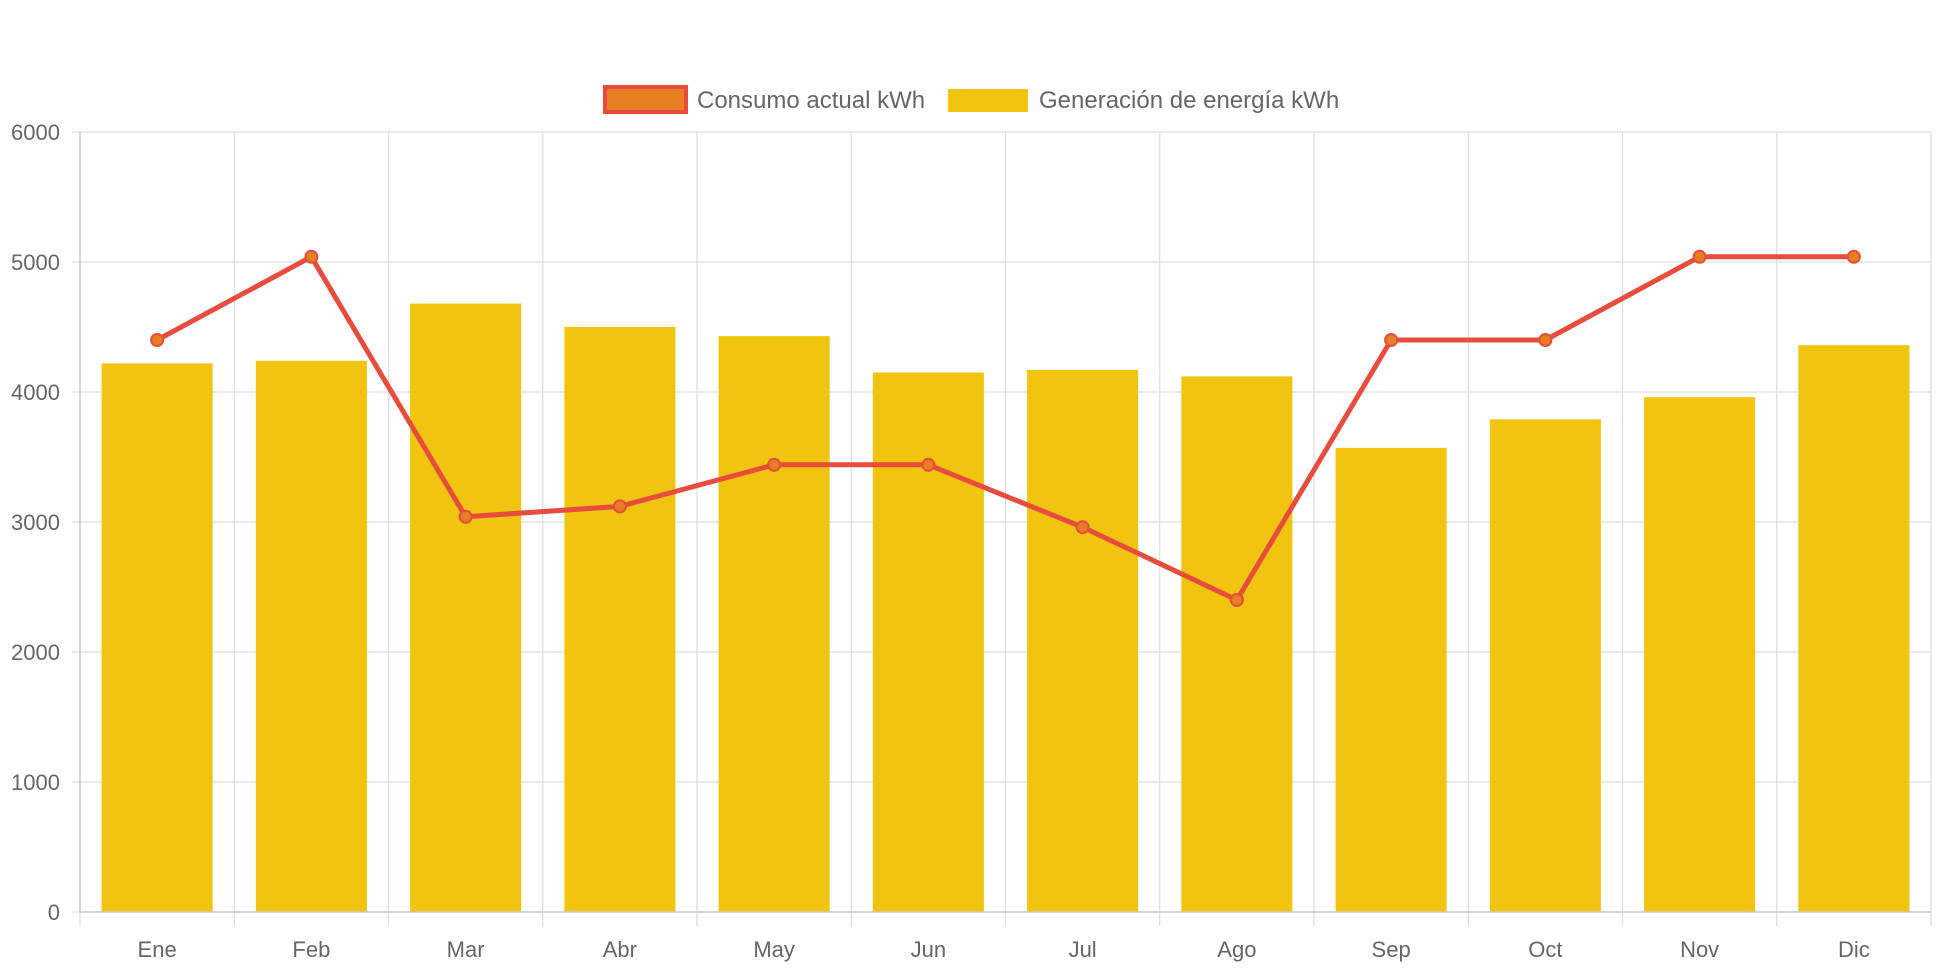 The width and height of the screenshot is (1942, 970). Describe the element at coordinates (1391, 679) in the screenshot. I see `bar-sep` at that location.